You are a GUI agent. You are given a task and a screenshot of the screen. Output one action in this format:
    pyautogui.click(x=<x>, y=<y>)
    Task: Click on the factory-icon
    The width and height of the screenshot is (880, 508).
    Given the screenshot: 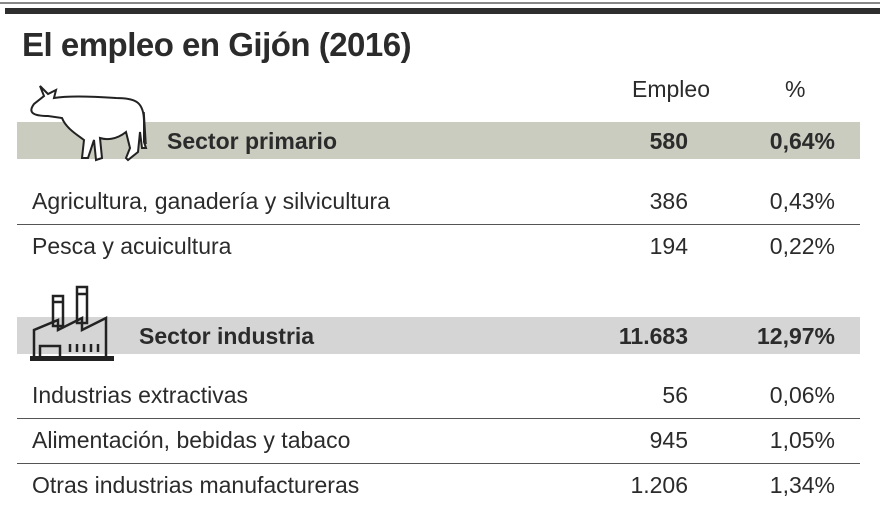 What is the action you would take?
    pyautogui.click(x=72, y=323)
    